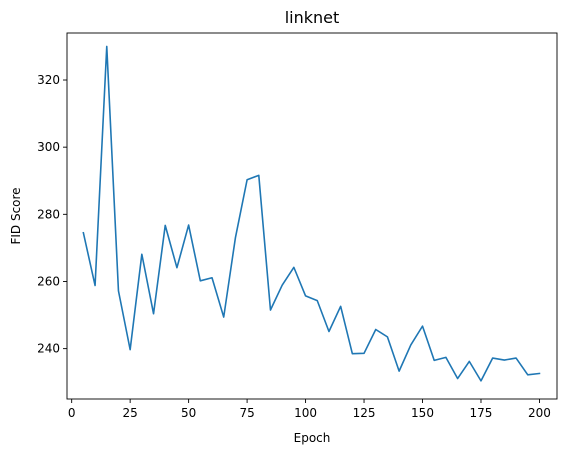 This screenshot has height=455, width=571. What do you see at coordinates (188, 413) in the screenshot?
I see `x-tick-label: 50` at bounding box center [188, 413].